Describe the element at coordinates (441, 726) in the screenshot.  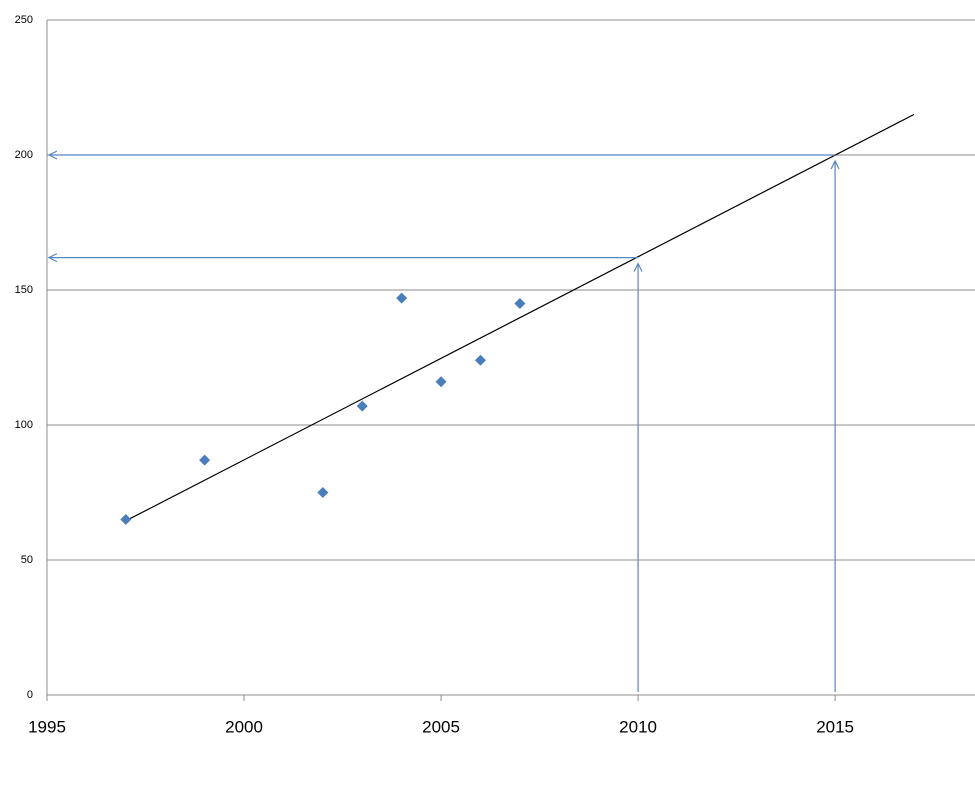
I see `x-tick-label: 2005` at that location.